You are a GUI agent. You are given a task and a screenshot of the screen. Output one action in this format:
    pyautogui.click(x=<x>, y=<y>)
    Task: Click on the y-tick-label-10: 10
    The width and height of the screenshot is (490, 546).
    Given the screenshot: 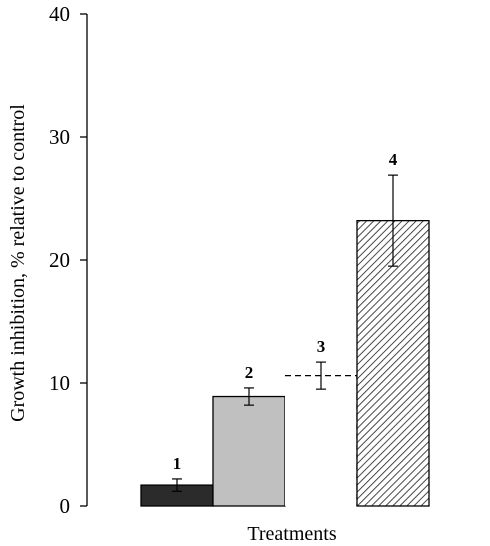 What is the action you would take?
    pyautogui.click(x=59, y=383)
    